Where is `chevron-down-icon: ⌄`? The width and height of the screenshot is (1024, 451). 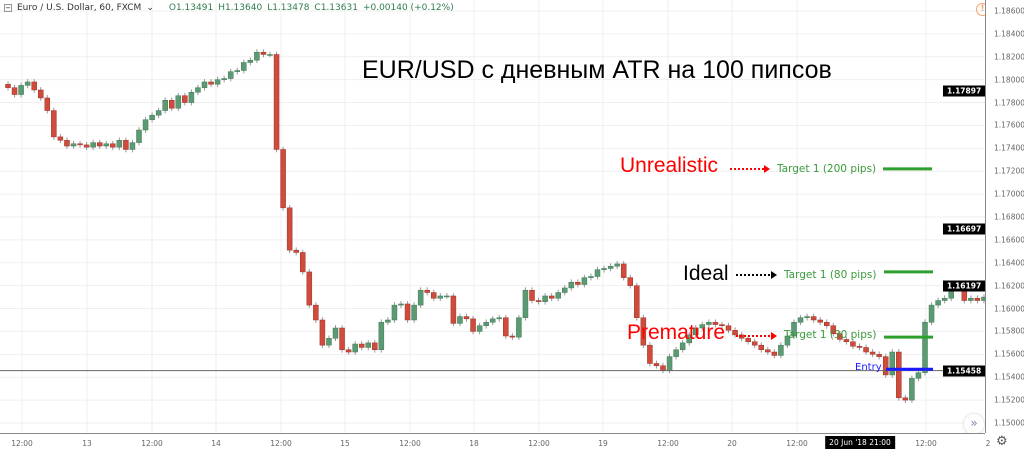 chevron-down-icon: ⌄ is located at coordinates (150, 8).